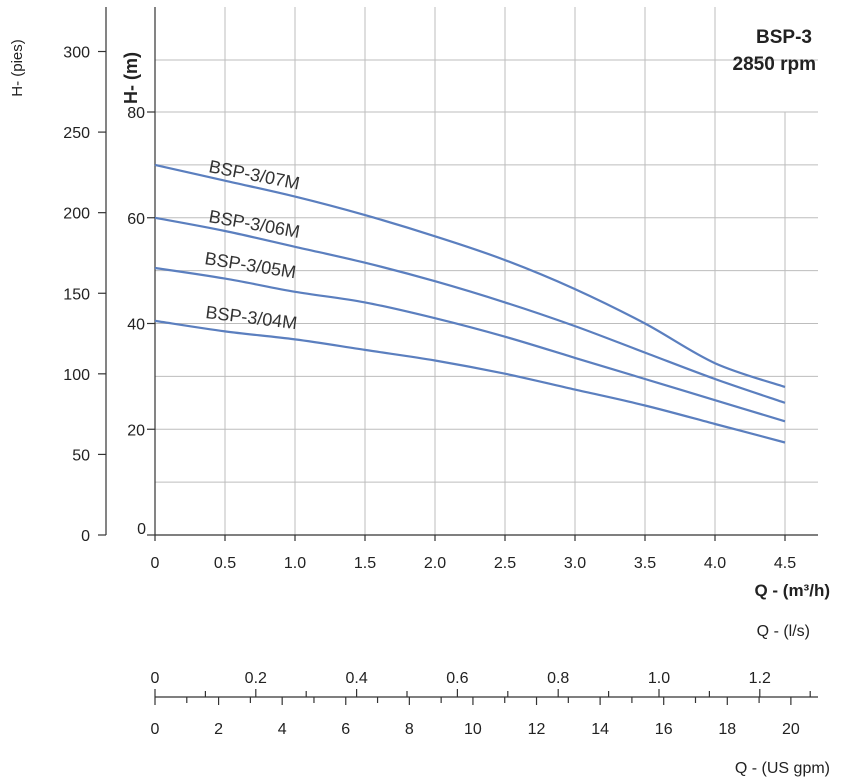 The width and height of the screenshot is (862, 783). Describe the element at coordinates (218, 729) in the screenshot. I see `gpm-tick-label: 2` at that location.